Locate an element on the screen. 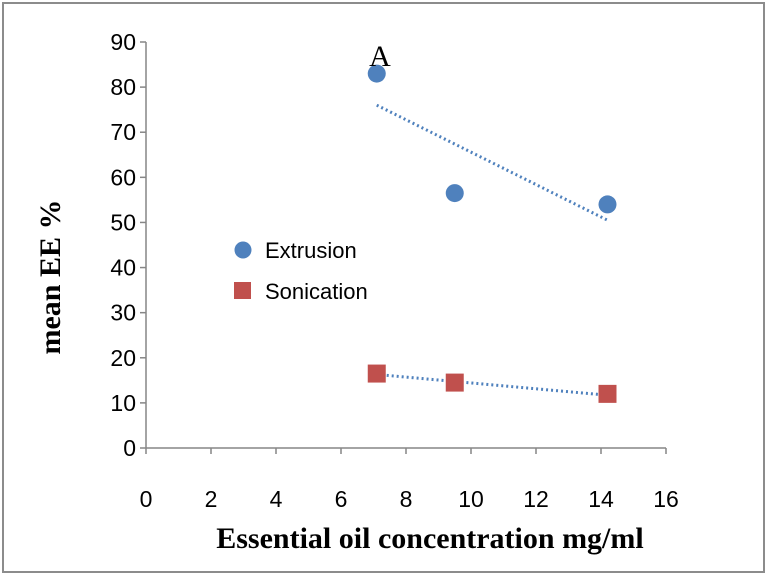 Image resolution: width=768 pixels, height=576 pixels. legend-label-sonication: Sonication is located at coordinates (316, 291).